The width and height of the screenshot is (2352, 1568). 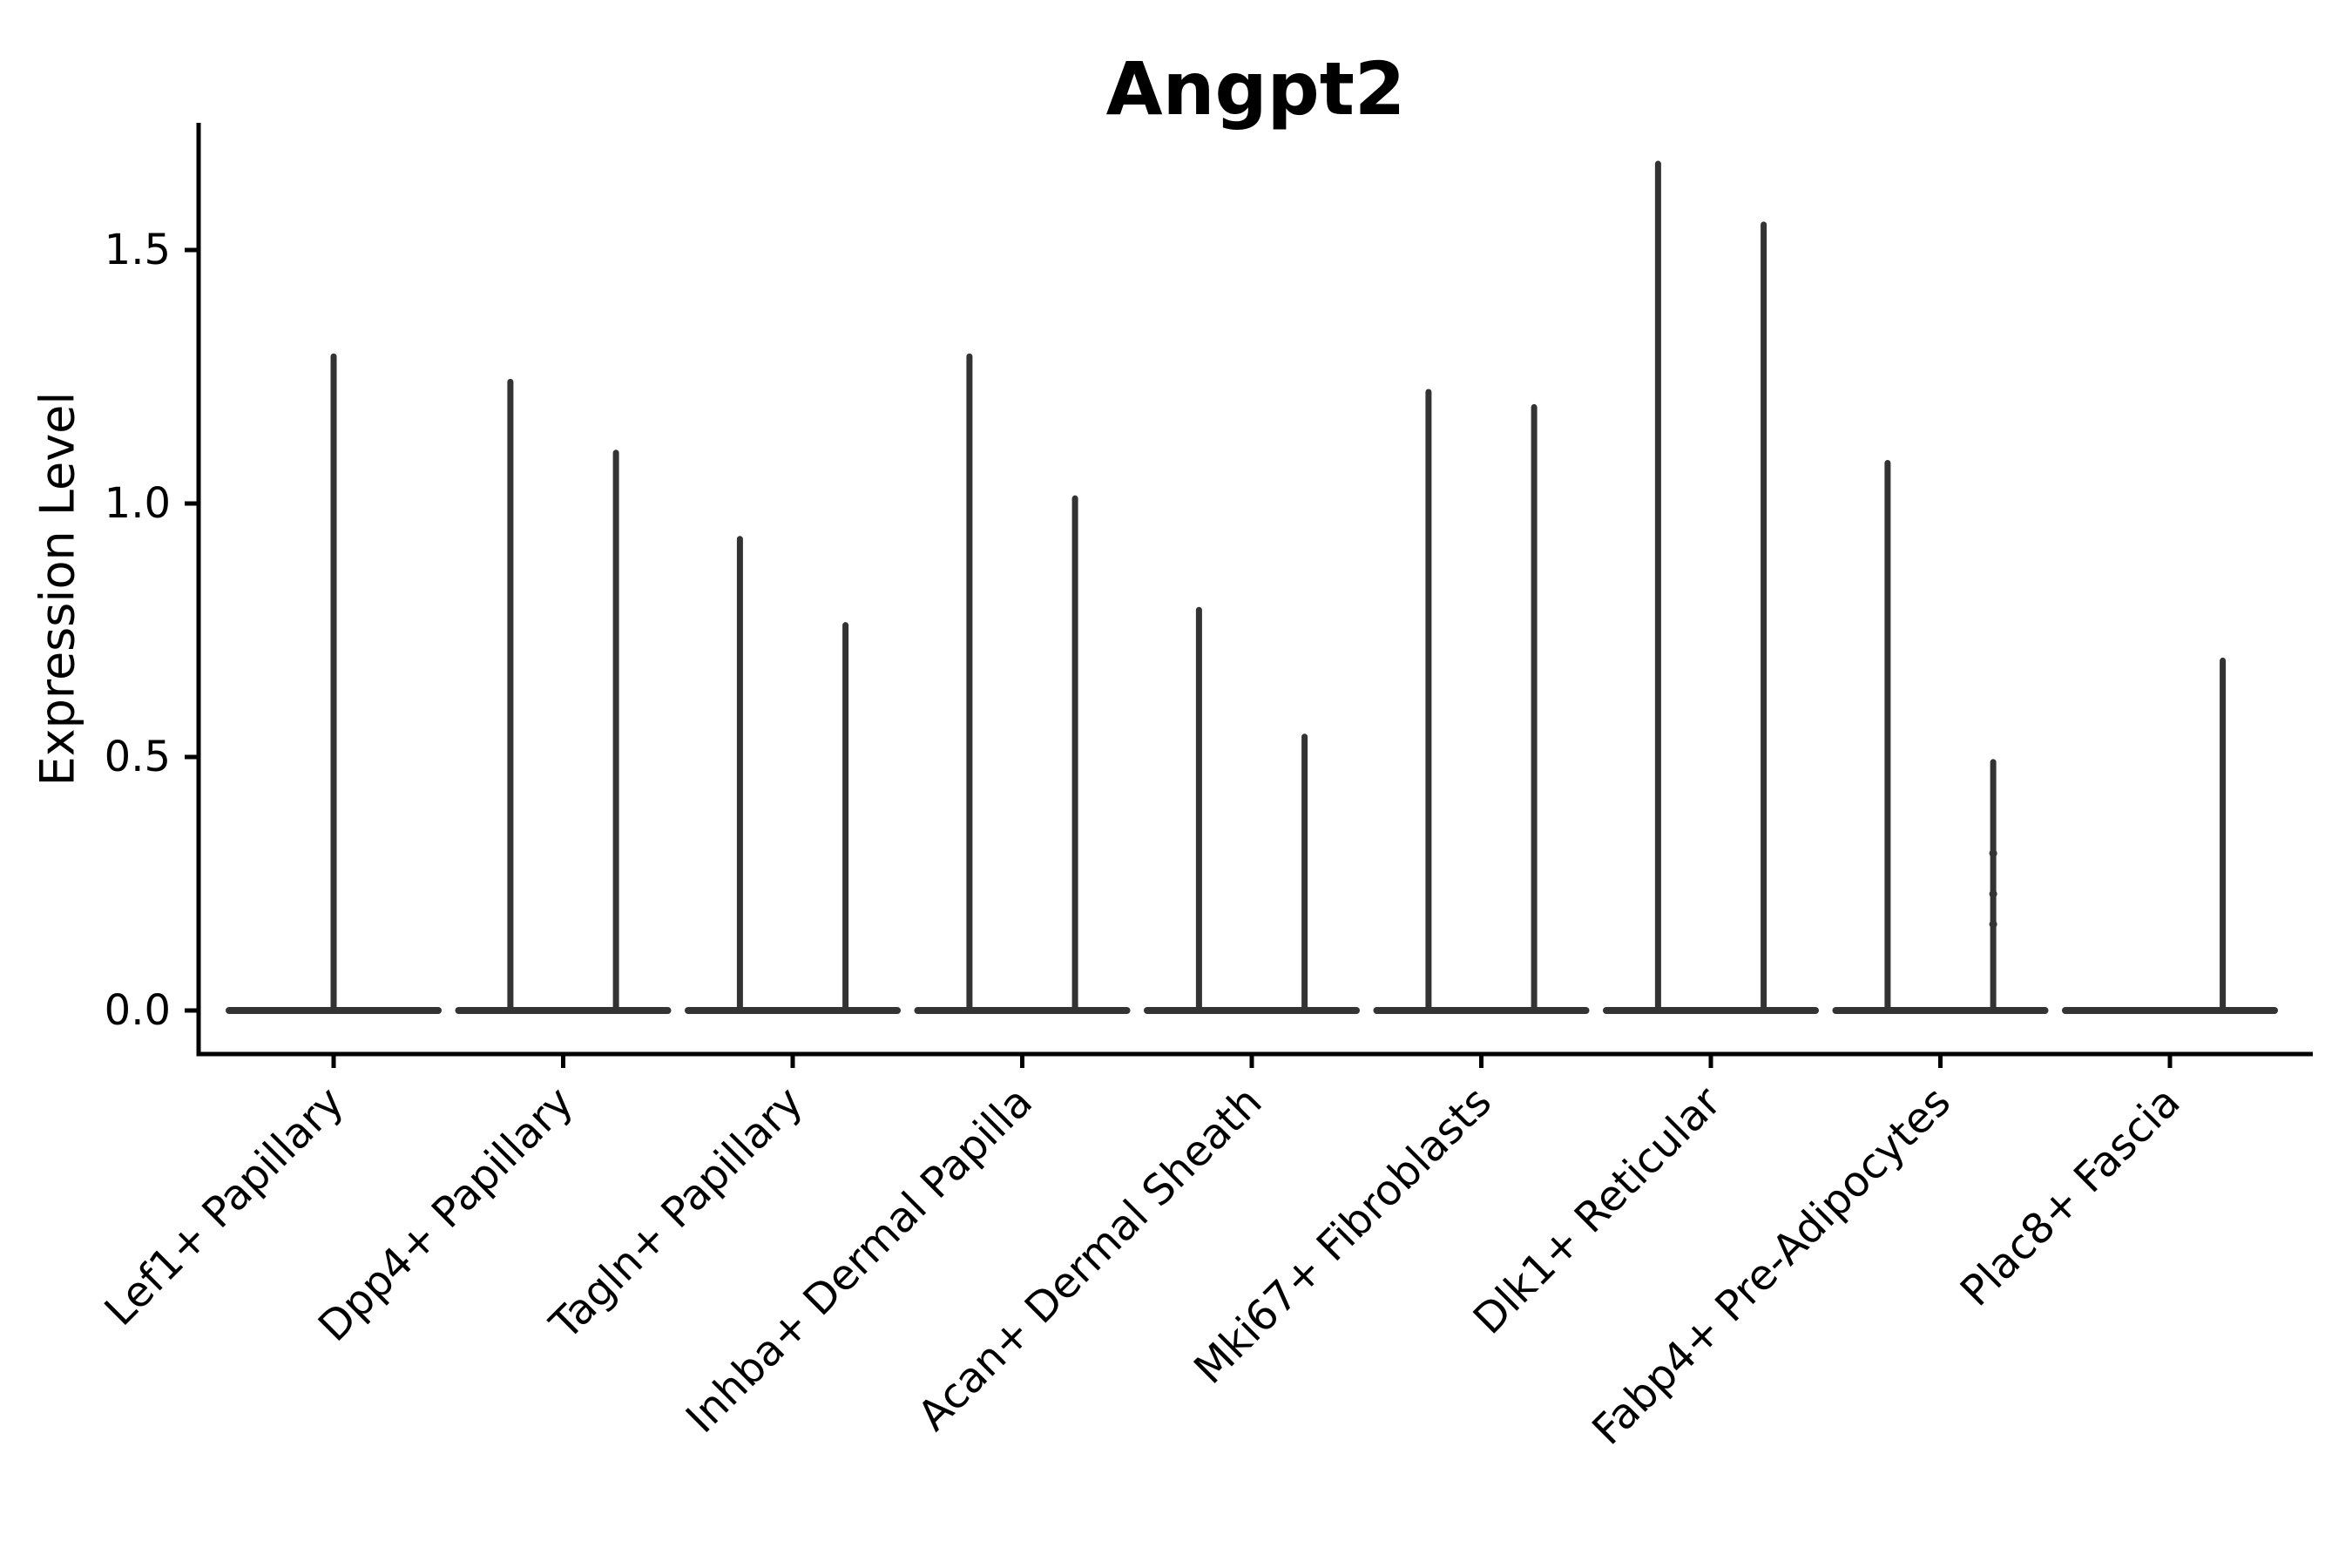 I want to click on y-tick-label: 1.5, so click(x=138, y=250).